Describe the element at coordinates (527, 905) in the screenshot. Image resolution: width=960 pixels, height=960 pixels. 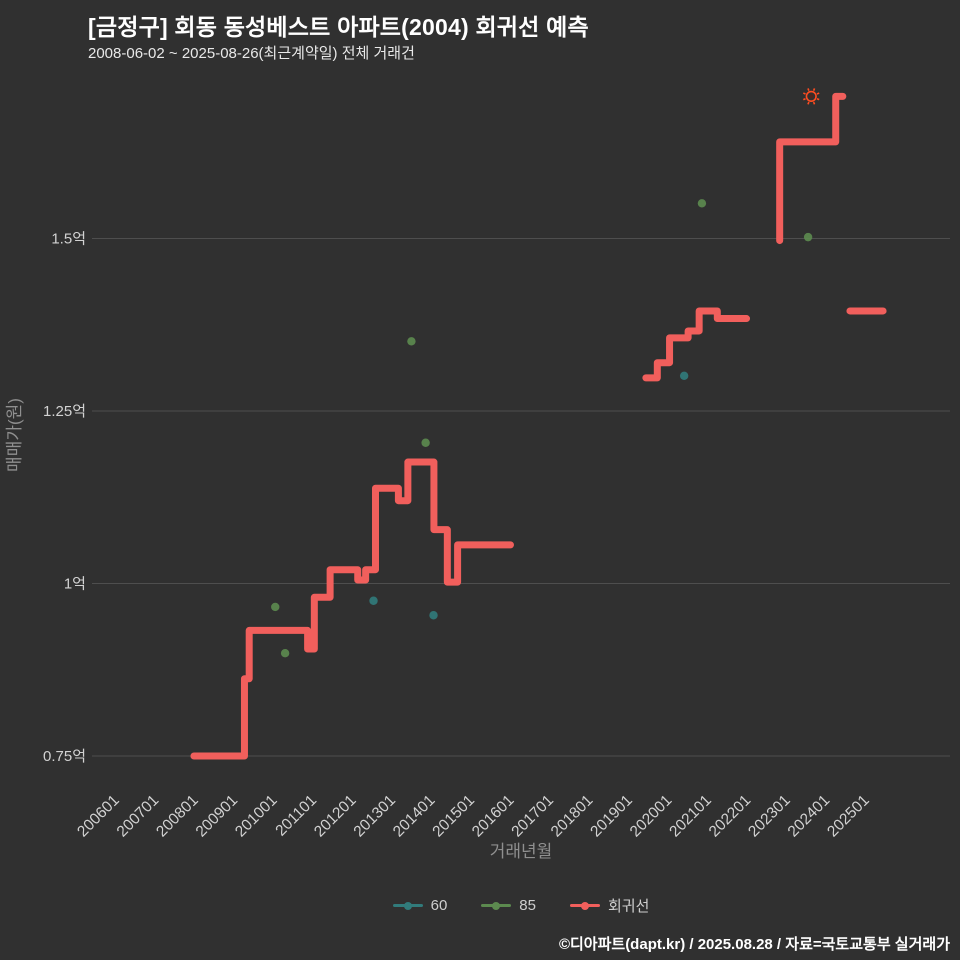
I see `legend-label-85: 85` at that location.